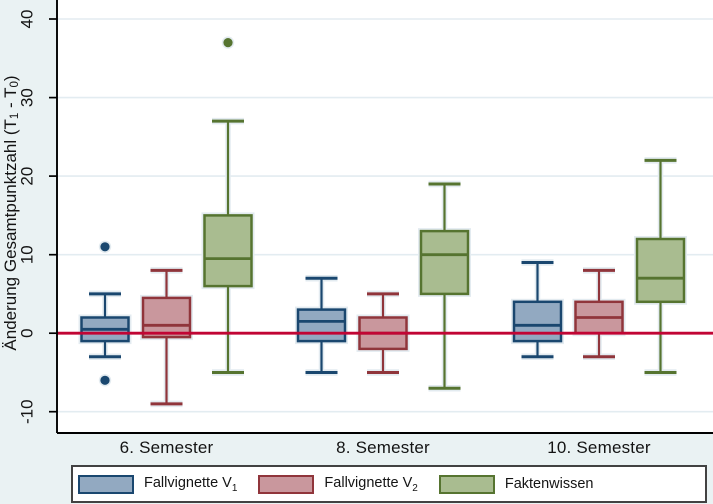 Image resolution: width=713 pixels, height=504 pixels. What do you see at coordinates (27, 254) in the screenshot?
I see `y-tick-label-10: 10` at bounding box center [27, 254].